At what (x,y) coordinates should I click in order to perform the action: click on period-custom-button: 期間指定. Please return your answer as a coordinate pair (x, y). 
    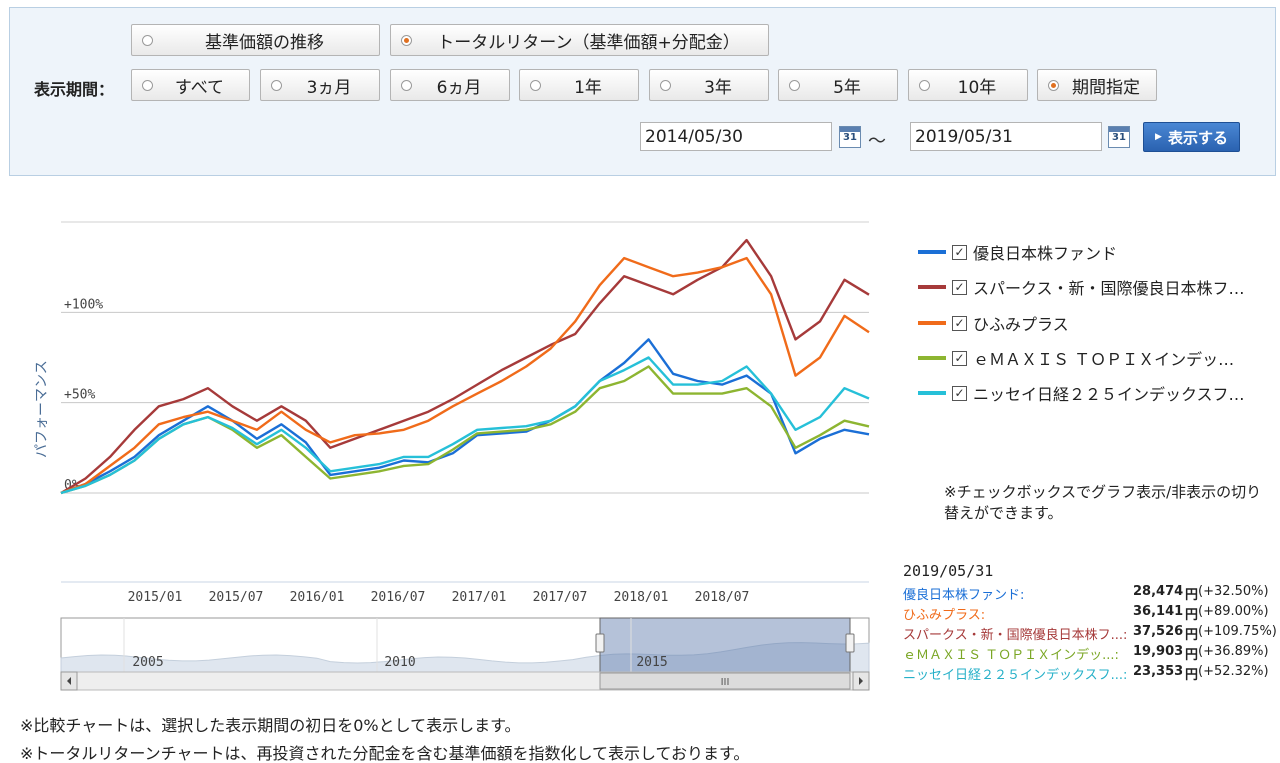
    Looking at the image, I should click on (1097, 85).